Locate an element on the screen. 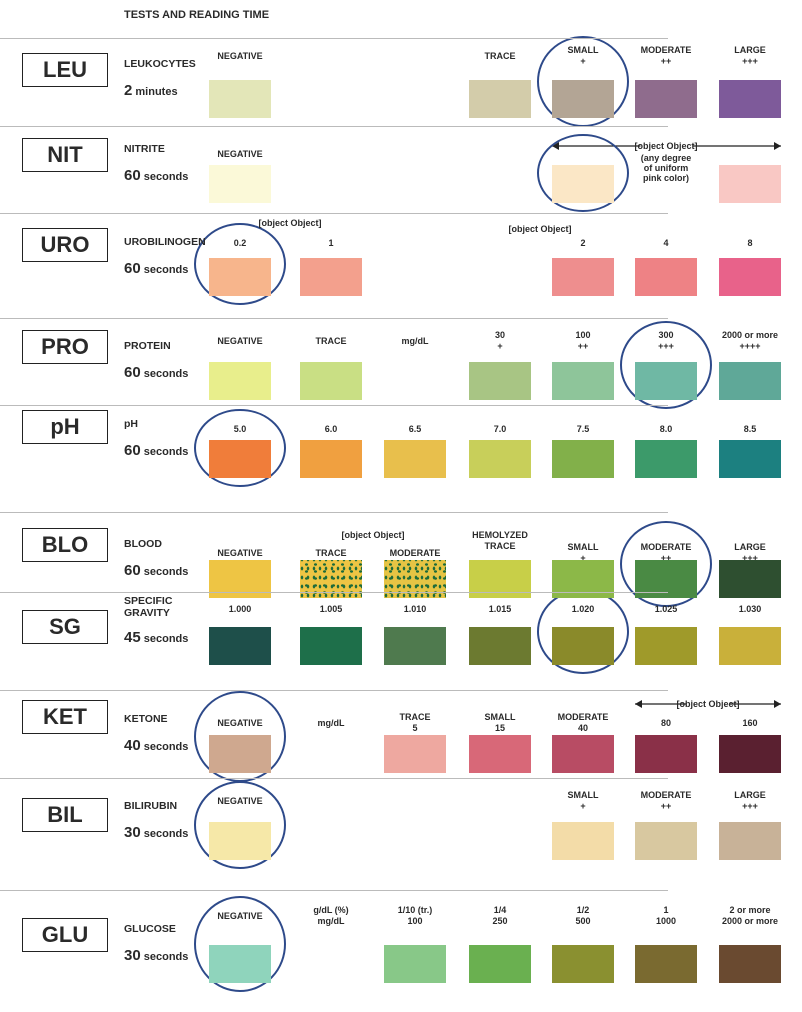 Image resolution: width=802 pixels, height=1012 pixels. span-label: [object Object] is located at coordinates (373, 535).